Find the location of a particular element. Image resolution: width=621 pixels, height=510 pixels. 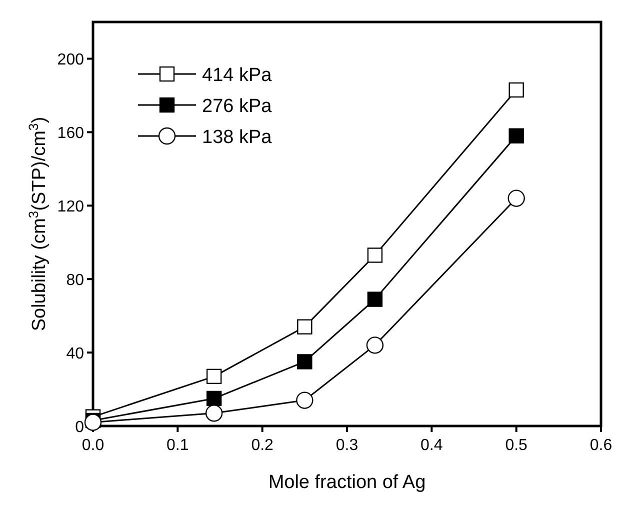

x-tick-label: 0.3 is located at coordinates (347, 445).